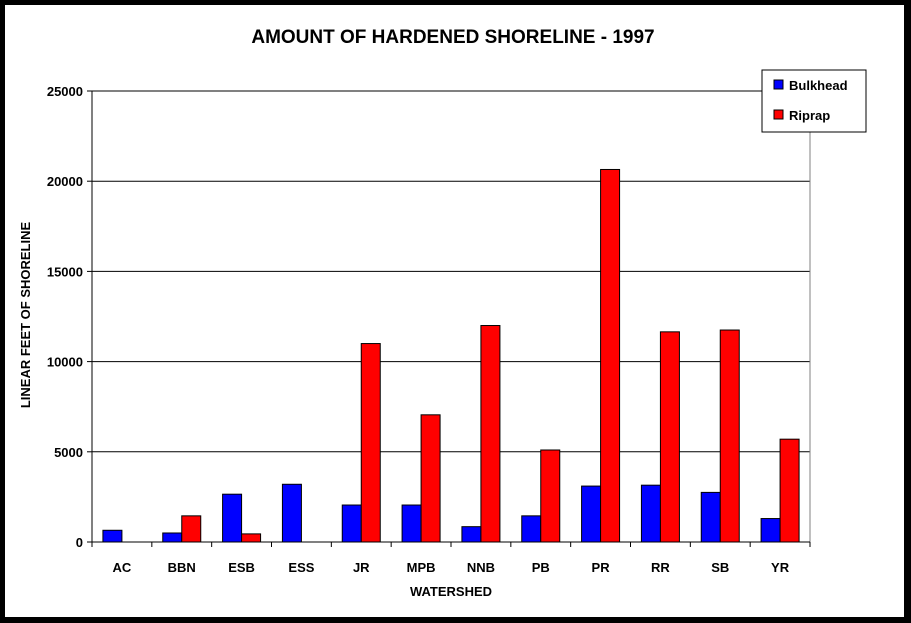 The height and width of the screenshot is (623, 911). What do you see at coordinates (232, 518) in the screenshot?
I see `bar-bulkhead-esb` at bounding box center [232, 518].